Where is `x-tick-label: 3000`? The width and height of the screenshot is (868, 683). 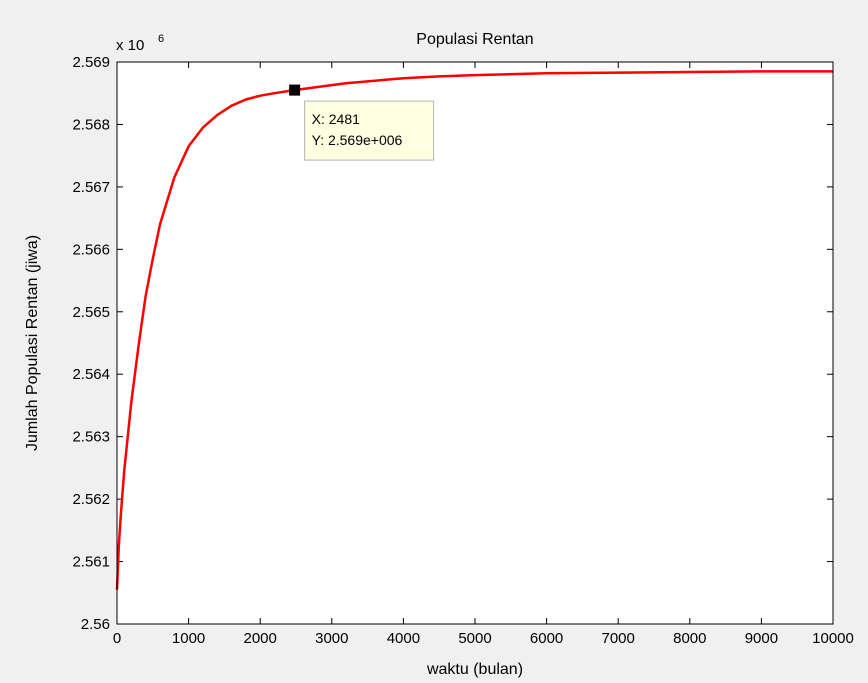 x-tick-label: 3000 is located at coordinates (331, 638).